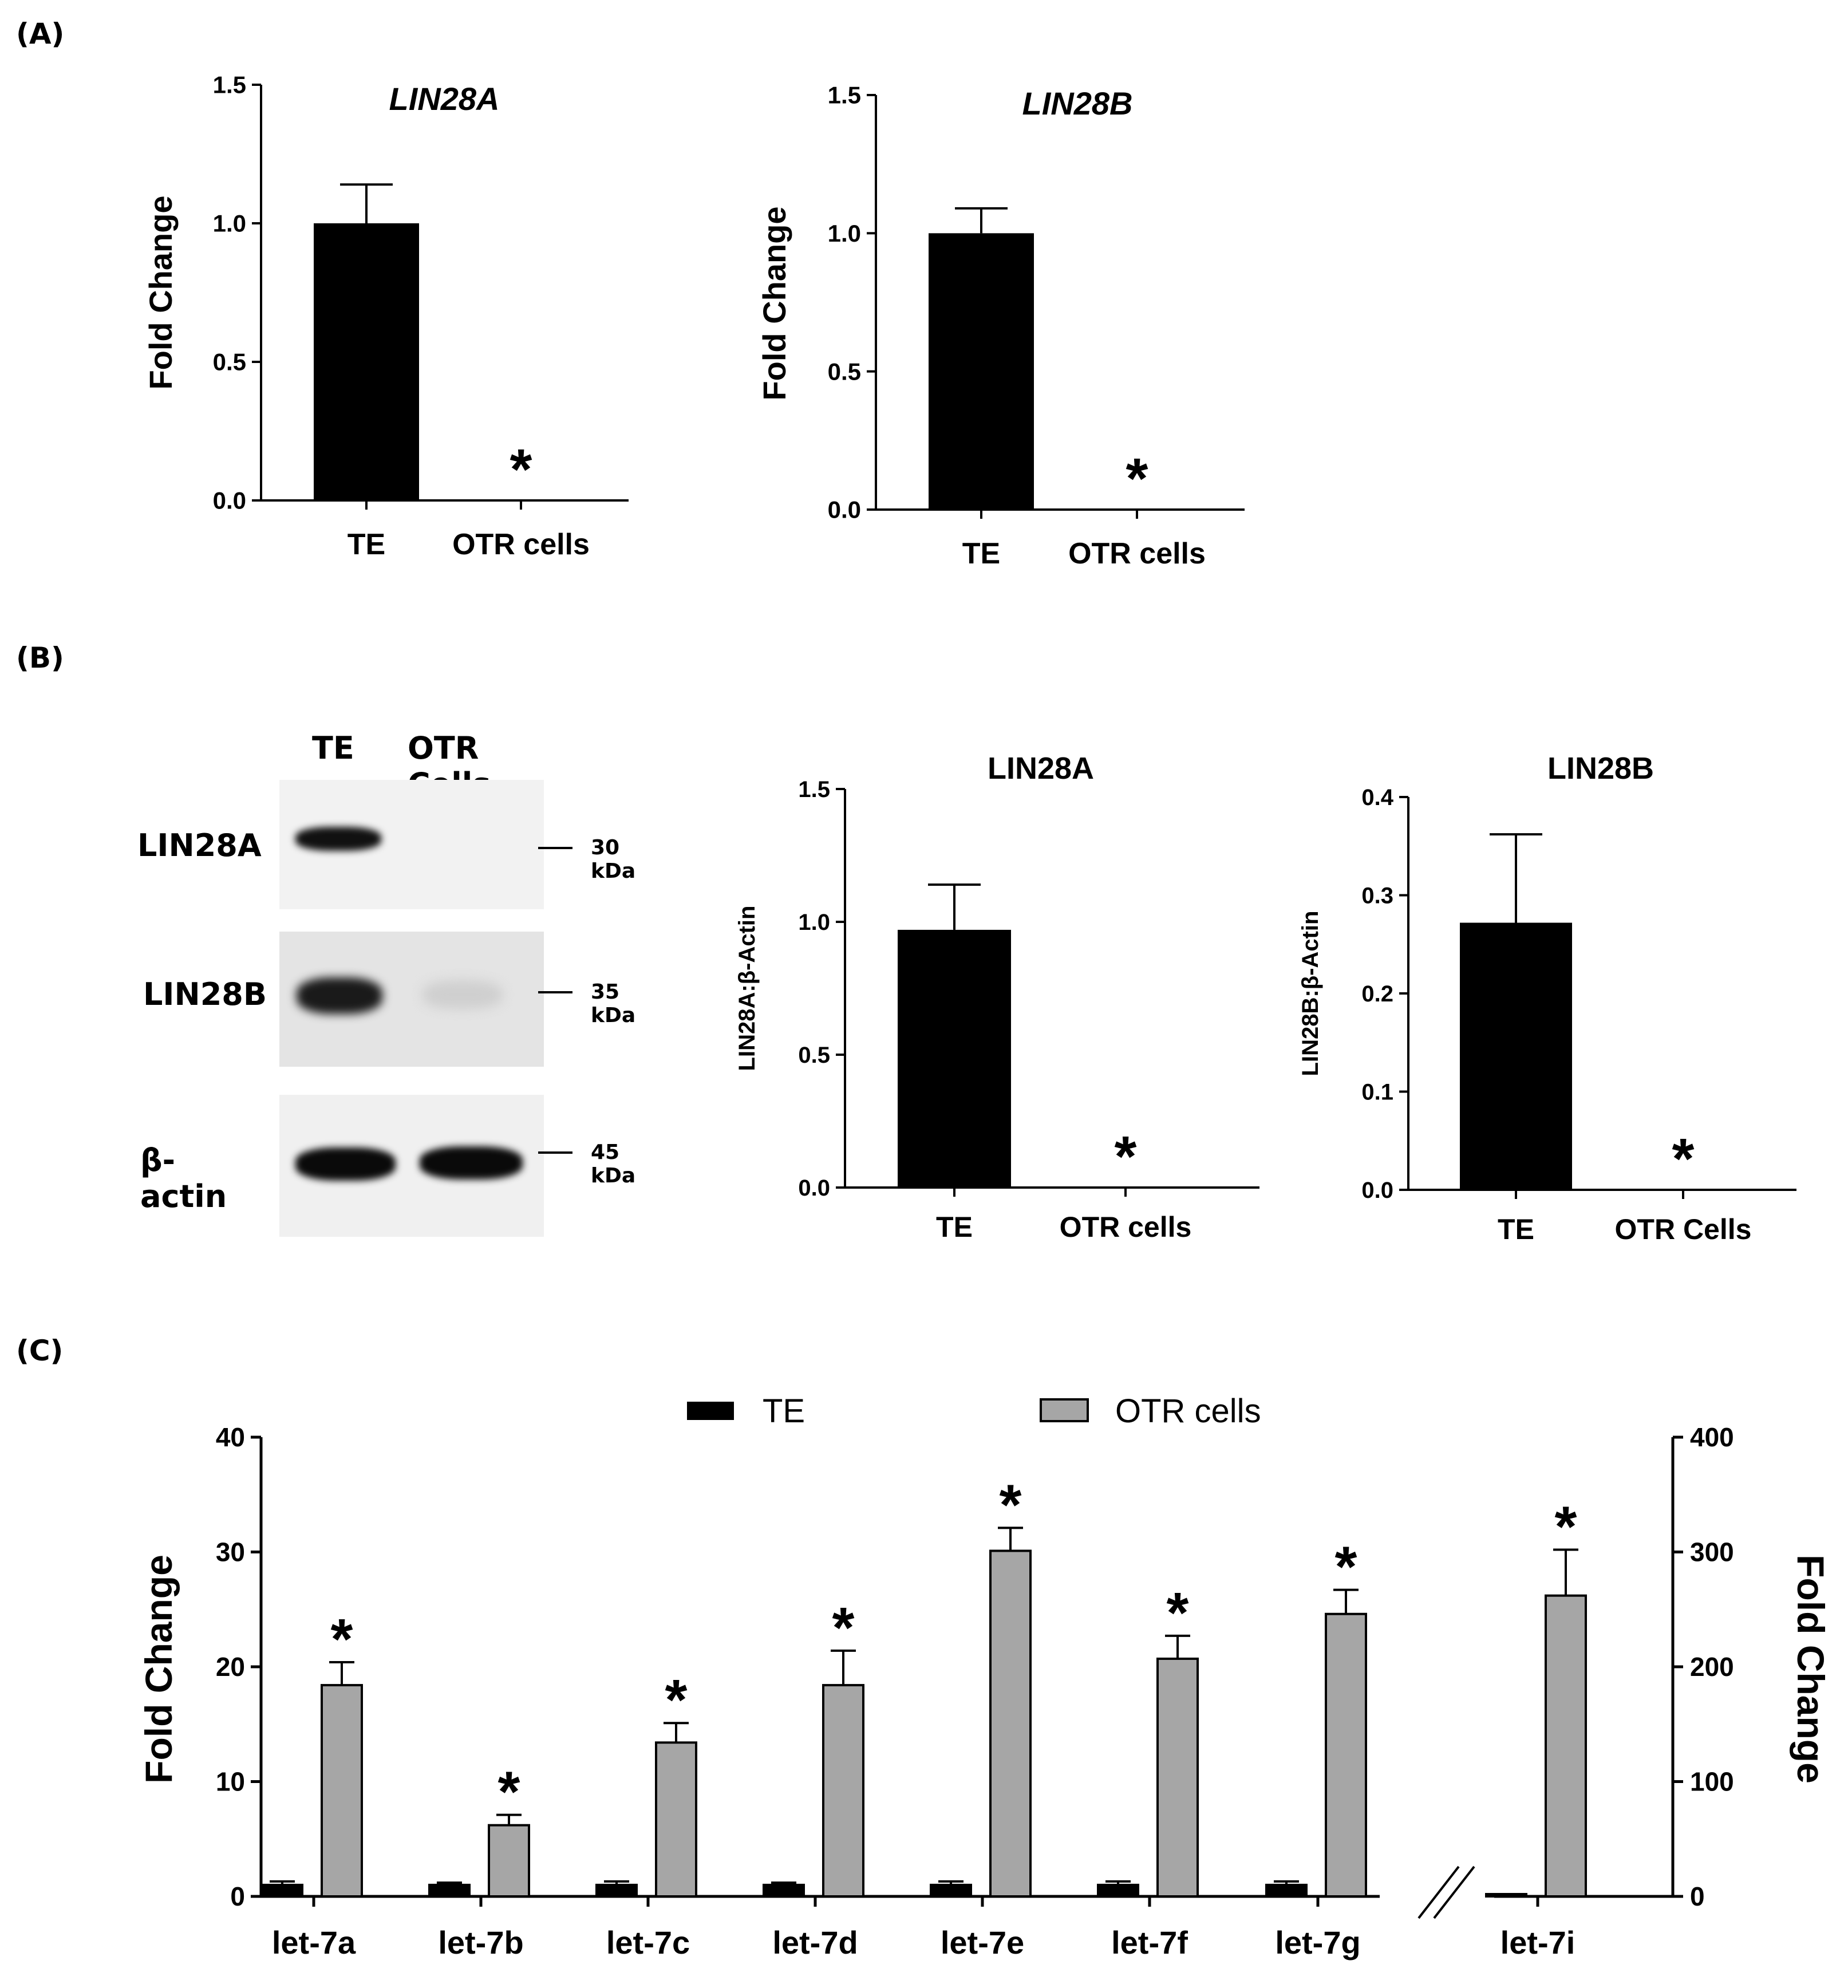 Image resolution: width=1848 pixels, height=1988 pixels. What do you see at coordinates (1516, 1229) in the screenshot?
I see `chart-b2-xtick-label: TE` at bounding box center [1516, 1229].